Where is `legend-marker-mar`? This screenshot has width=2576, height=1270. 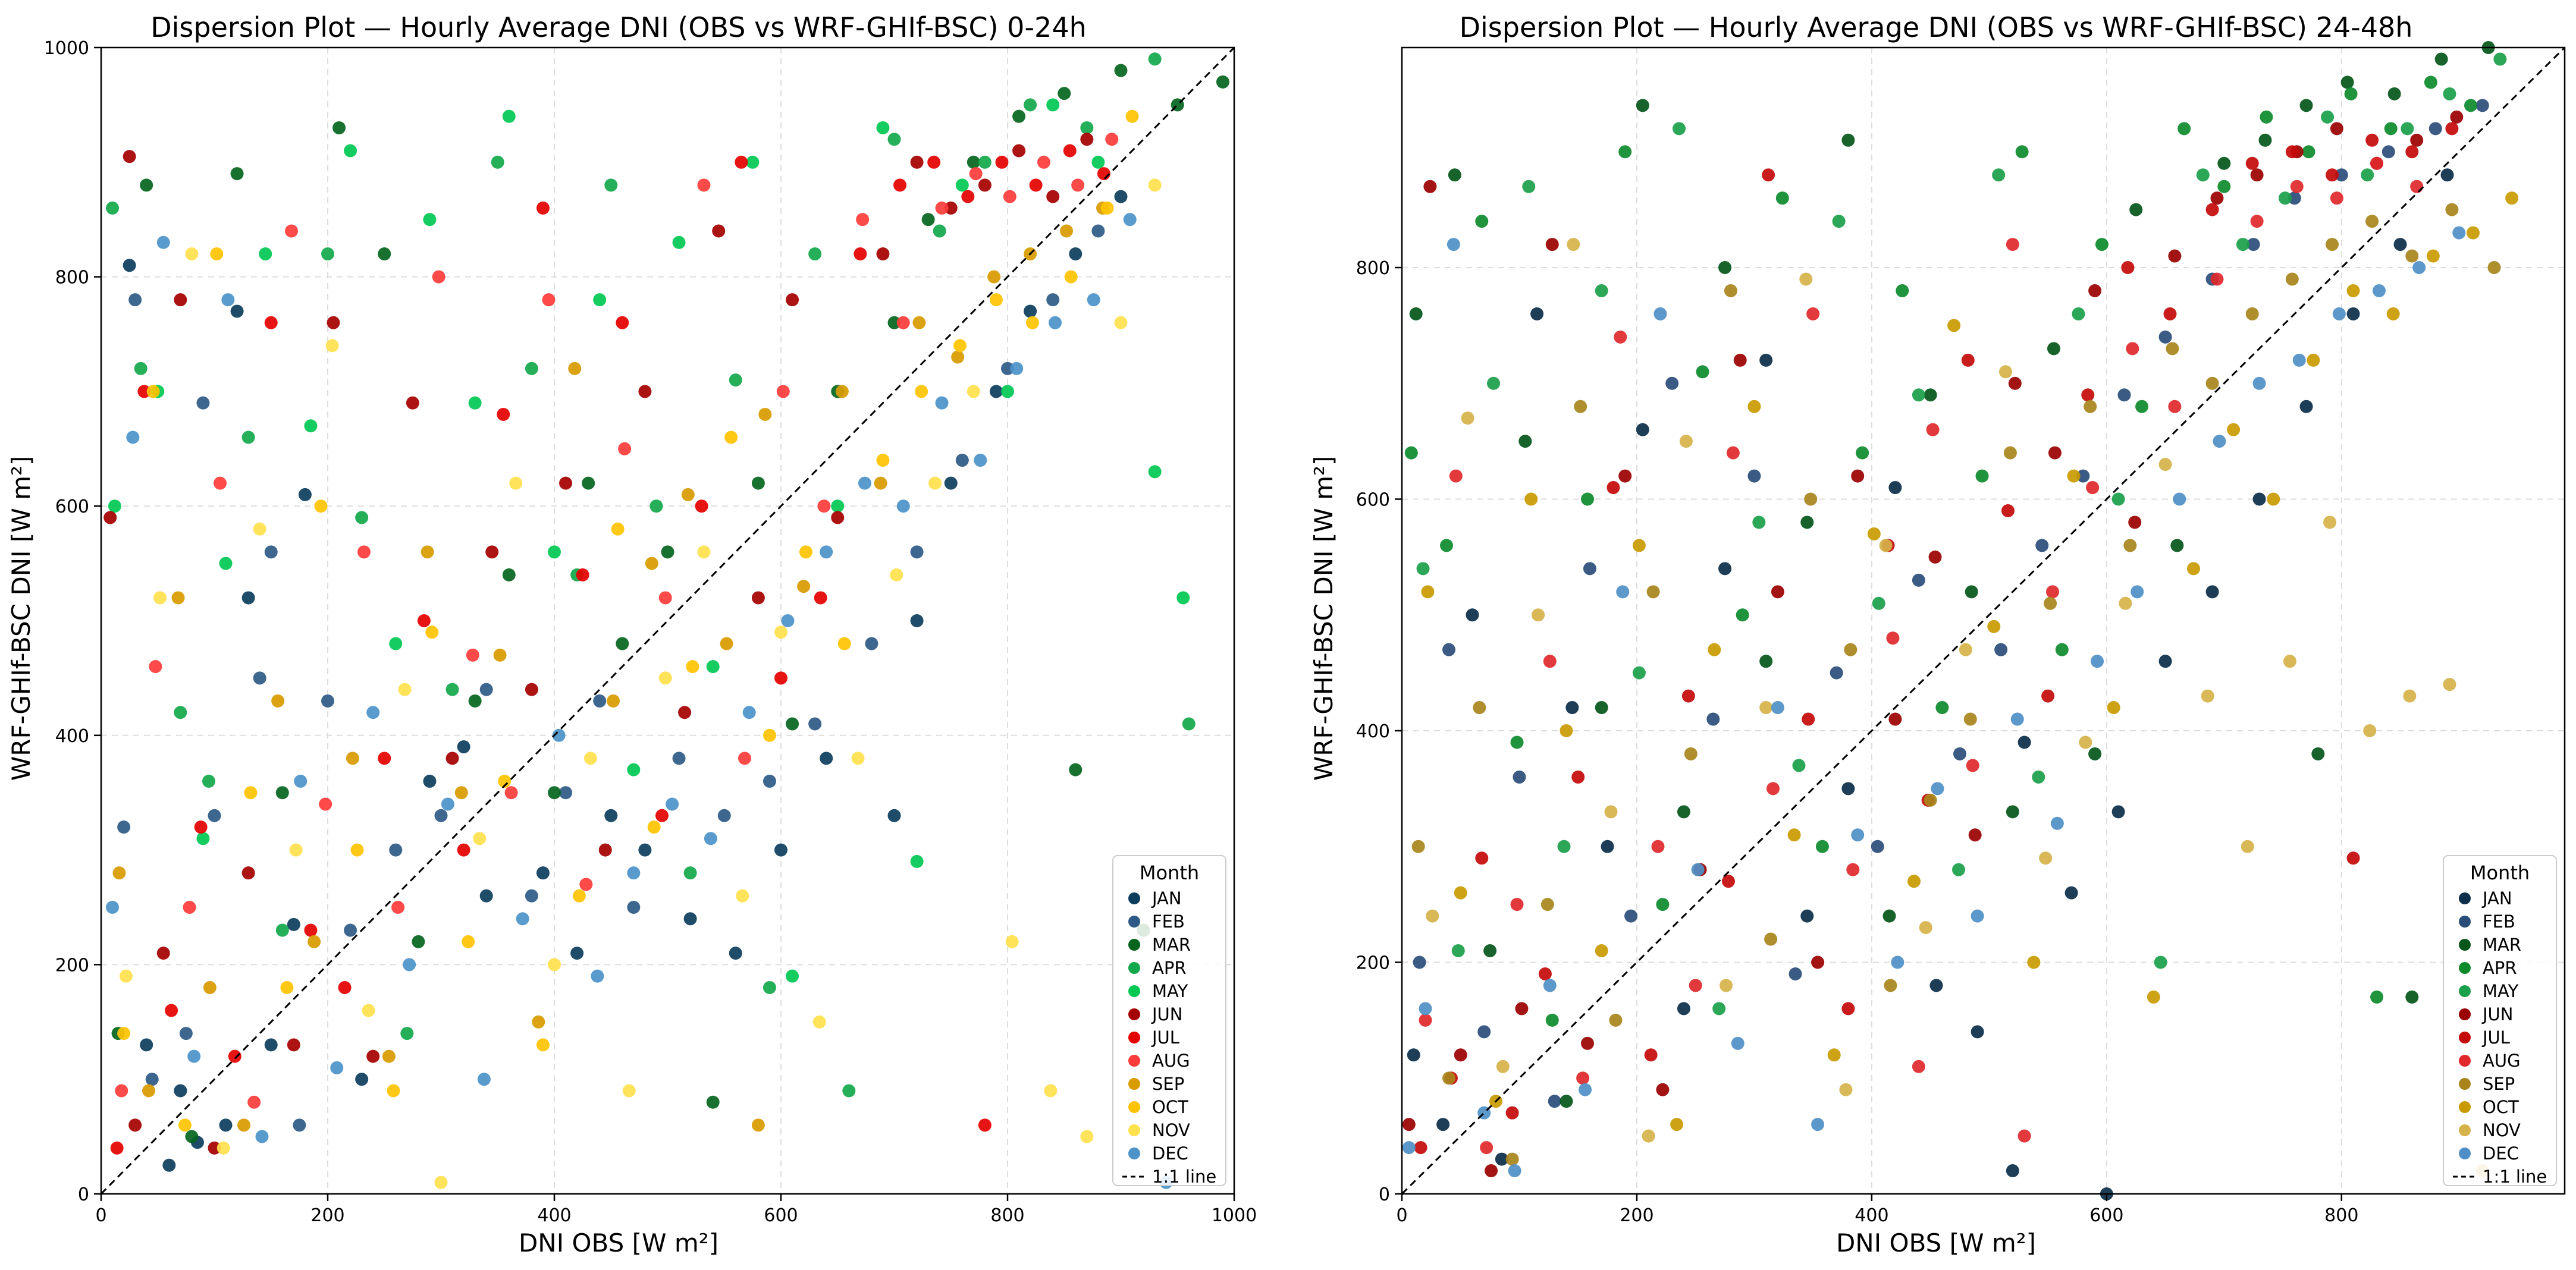 legend-marker-mar is located at coordinates (1134, 945).